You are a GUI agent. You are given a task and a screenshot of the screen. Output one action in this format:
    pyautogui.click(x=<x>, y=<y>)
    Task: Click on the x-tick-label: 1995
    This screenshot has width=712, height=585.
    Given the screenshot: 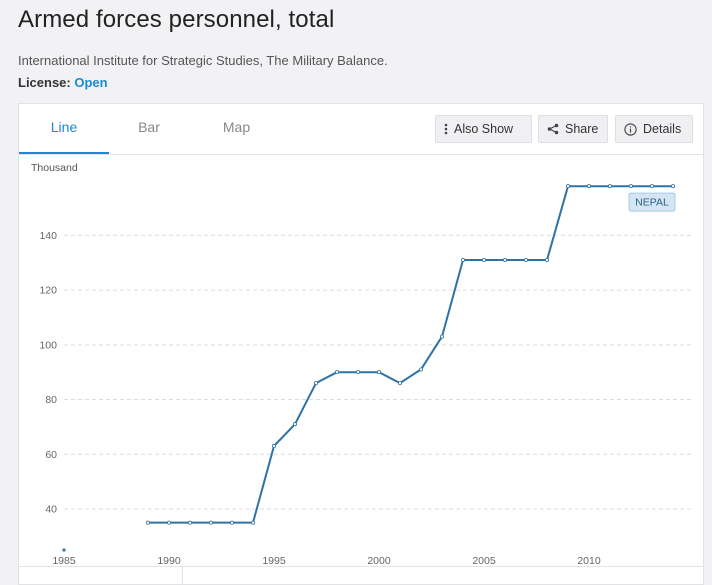 What is the action you would take?
    pyautogui.click(x=274, y=560)
    